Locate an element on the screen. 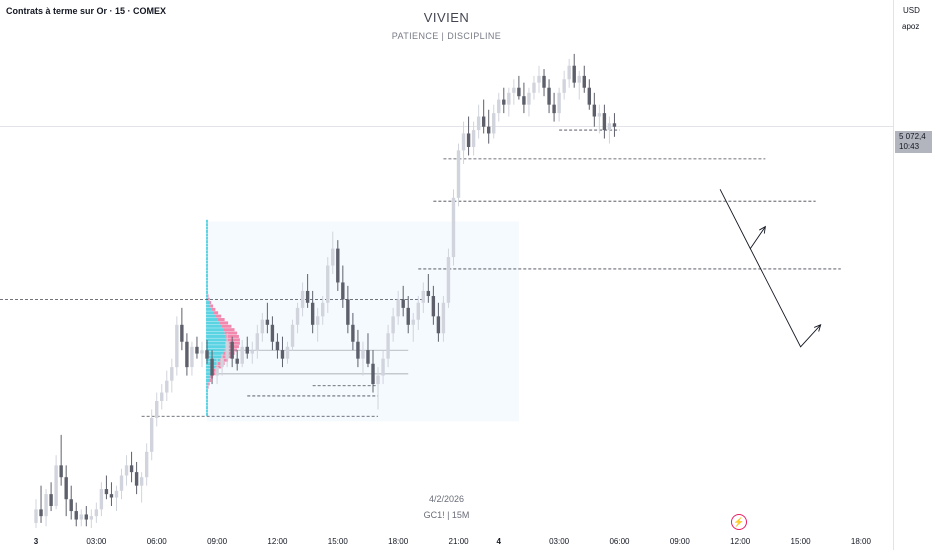 The image size is (932, 550). lightning-icon: ⚡ is located at coordinates (739, 522).